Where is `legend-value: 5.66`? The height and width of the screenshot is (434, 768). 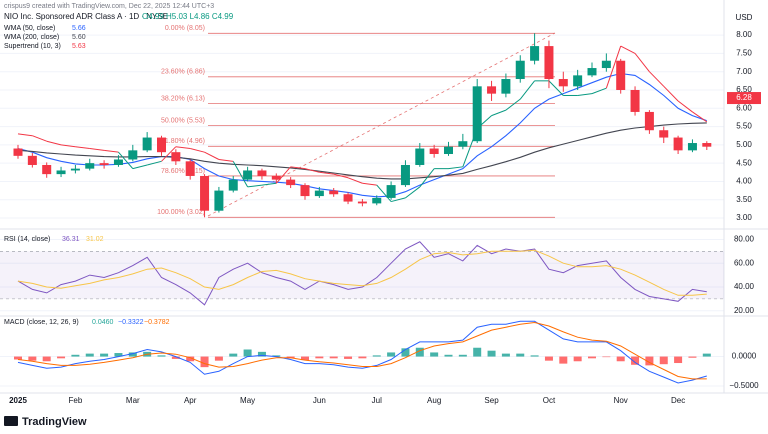
legend-value: 5.66 is located at coordinates (79, 28).